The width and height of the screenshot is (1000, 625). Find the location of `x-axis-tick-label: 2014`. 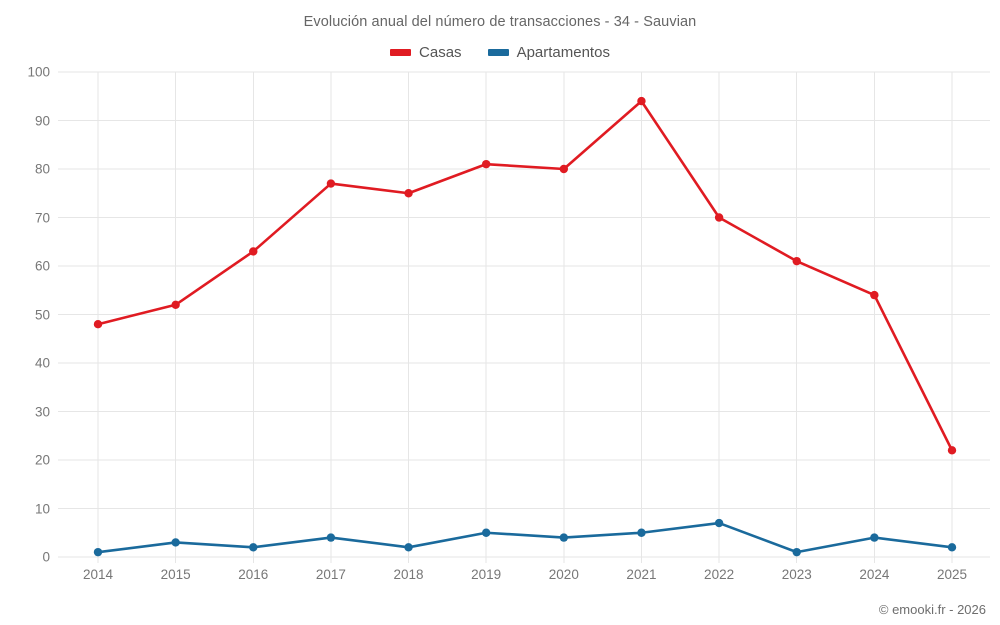

x-axis-tick-label: 2014 is located at coordinates (98, 574).